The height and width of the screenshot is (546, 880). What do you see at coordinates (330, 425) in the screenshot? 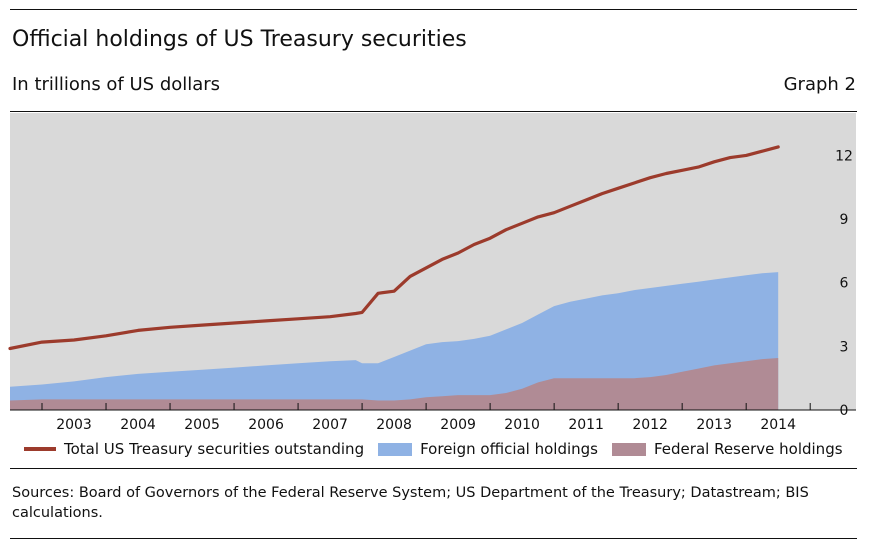
I see `x-tick-label-2007: 2007` at bounding box center [330, 425].